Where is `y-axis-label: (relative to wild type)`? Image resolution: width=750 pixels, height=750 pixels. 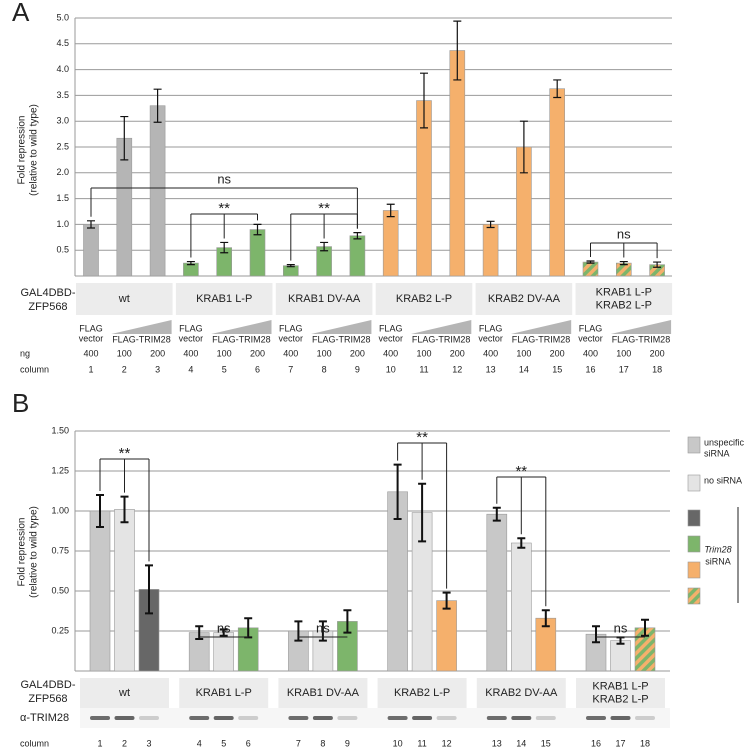
y-axis-label: (relative to wild type) is located at coordinates (34, 150).